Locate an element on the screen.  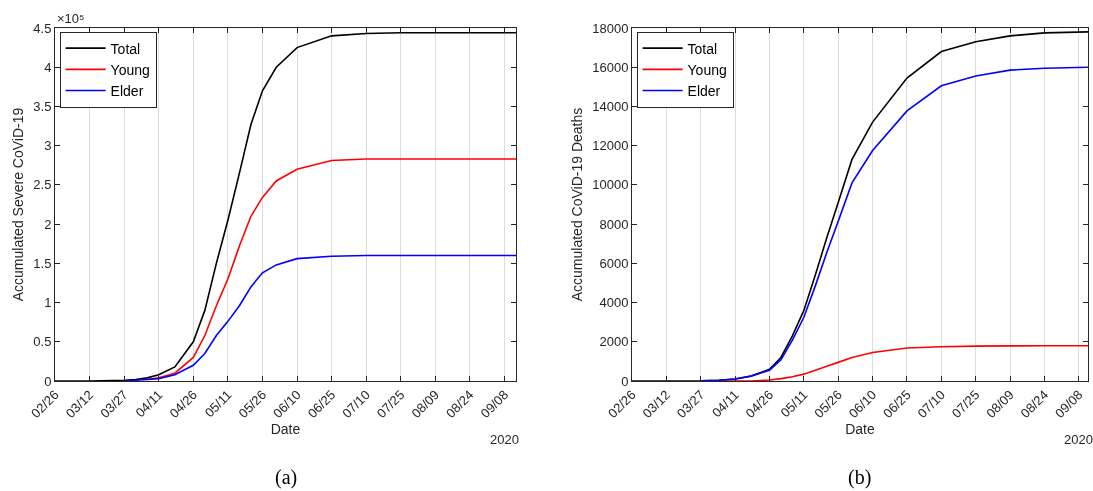
y-tick-label: 14000 is located at coordinates (610, 106).